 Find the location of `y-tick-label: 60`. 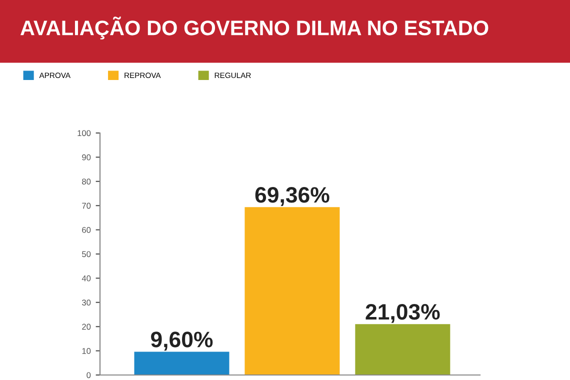

y-tick-label: 60 is located at coordinates (86, 230).